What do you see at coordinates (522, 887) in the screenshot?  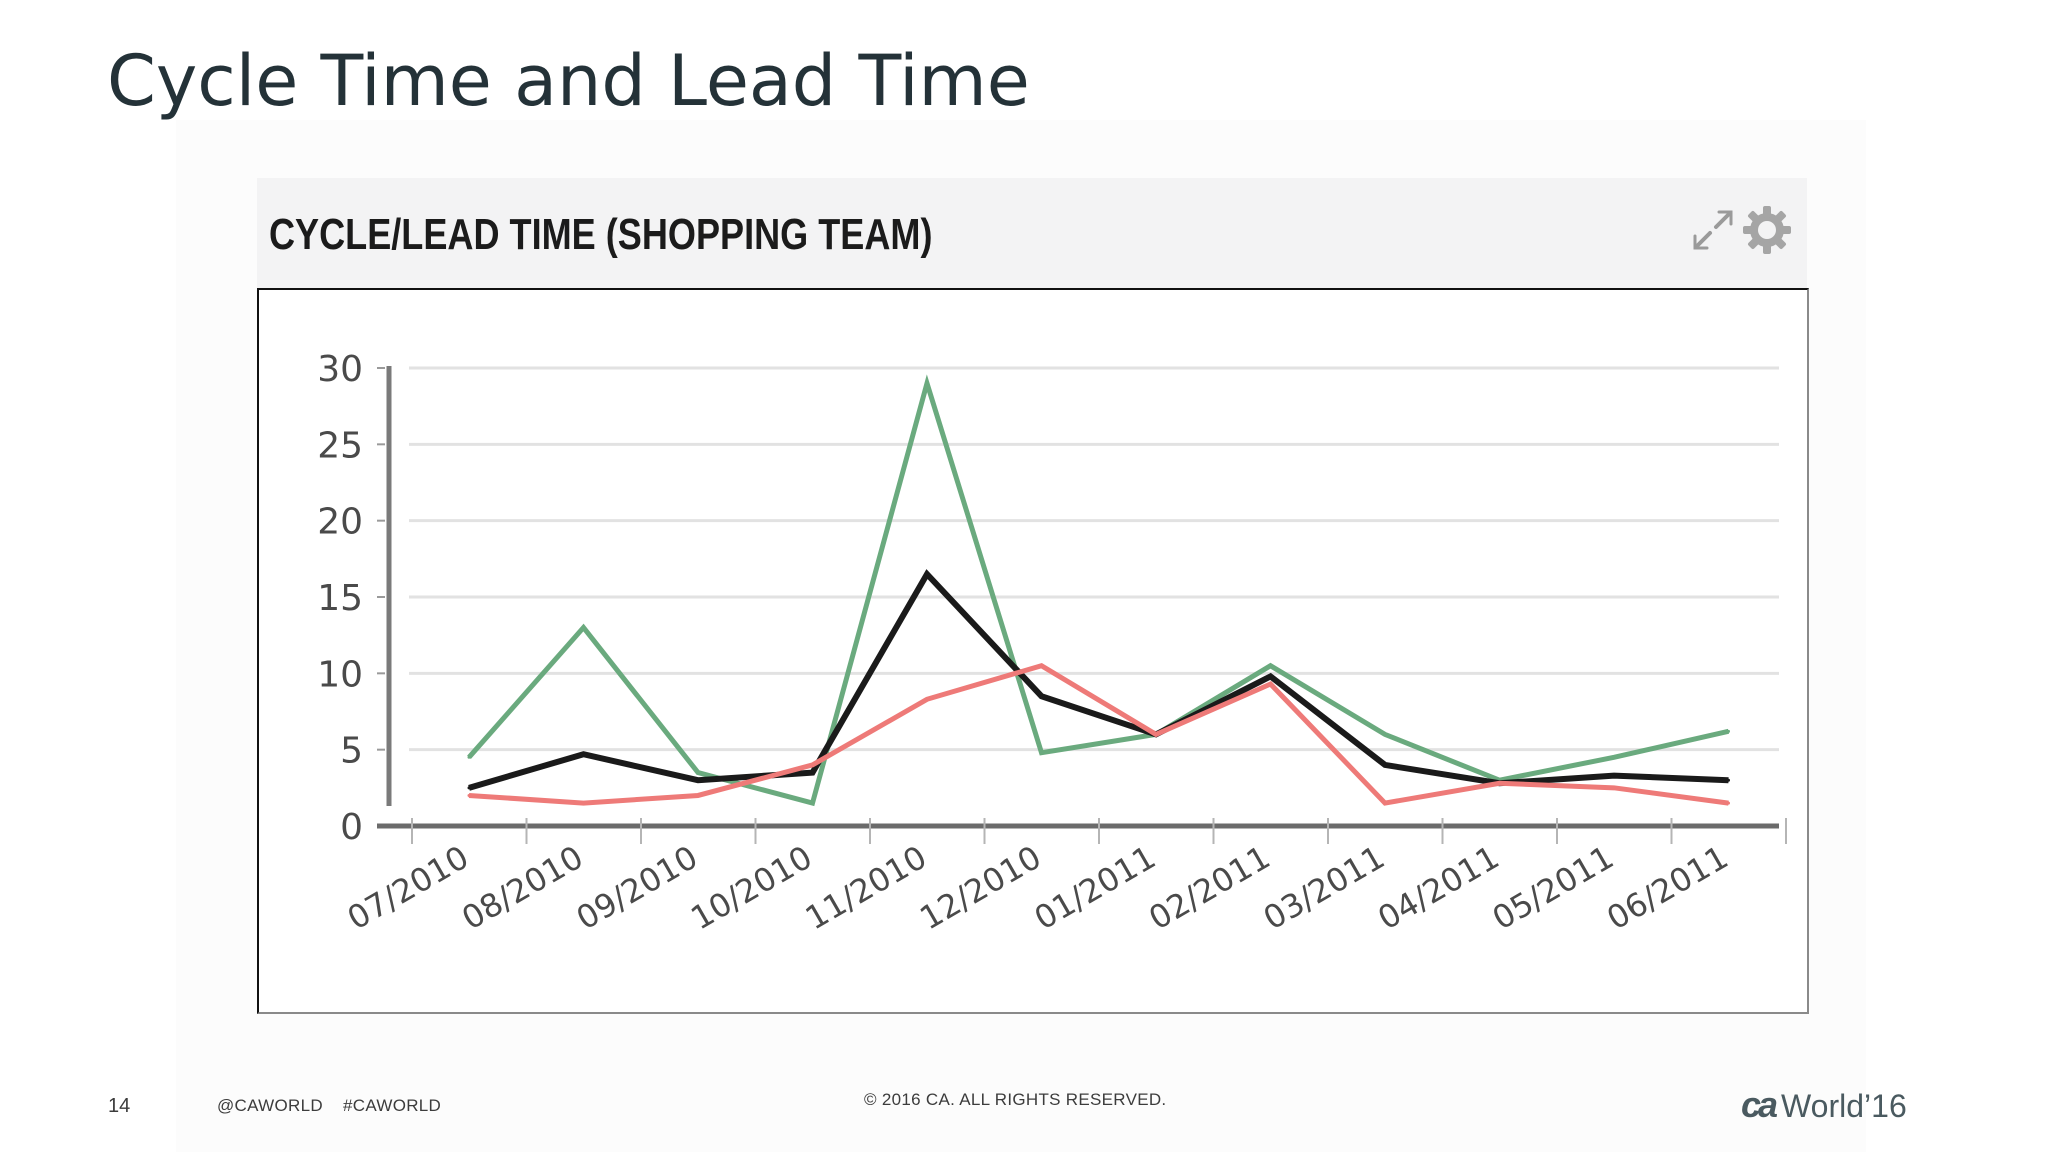 I see `x-tick-label: 08/2010` at bounding box center [522, 887].